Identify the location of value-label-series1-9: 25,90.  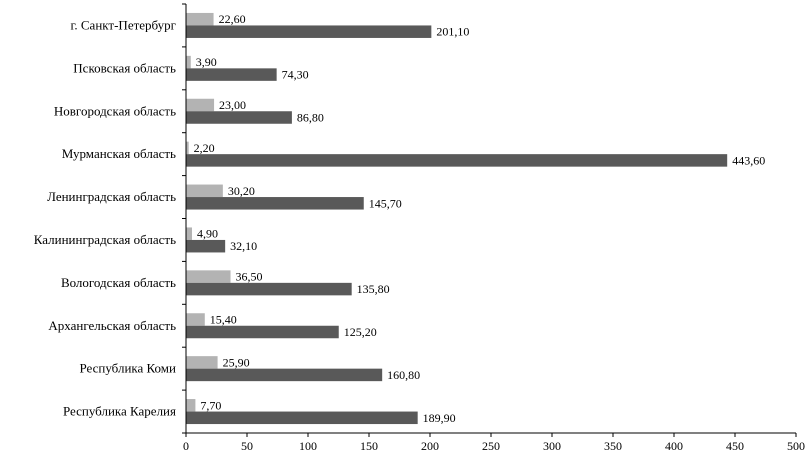
(236, 362).